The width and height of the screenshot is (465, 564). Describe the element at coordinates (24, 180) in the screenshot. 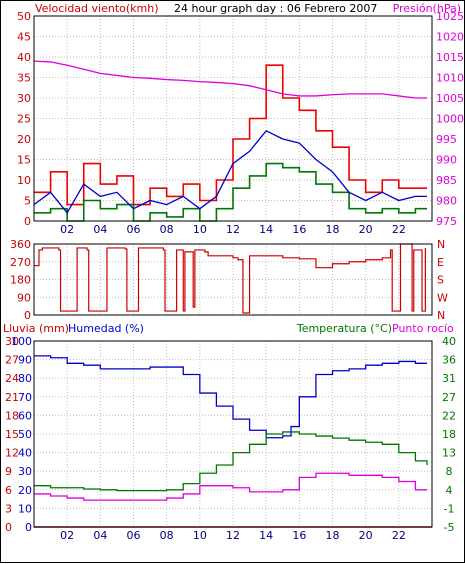

I see `left-tick-label: 10` at that location.